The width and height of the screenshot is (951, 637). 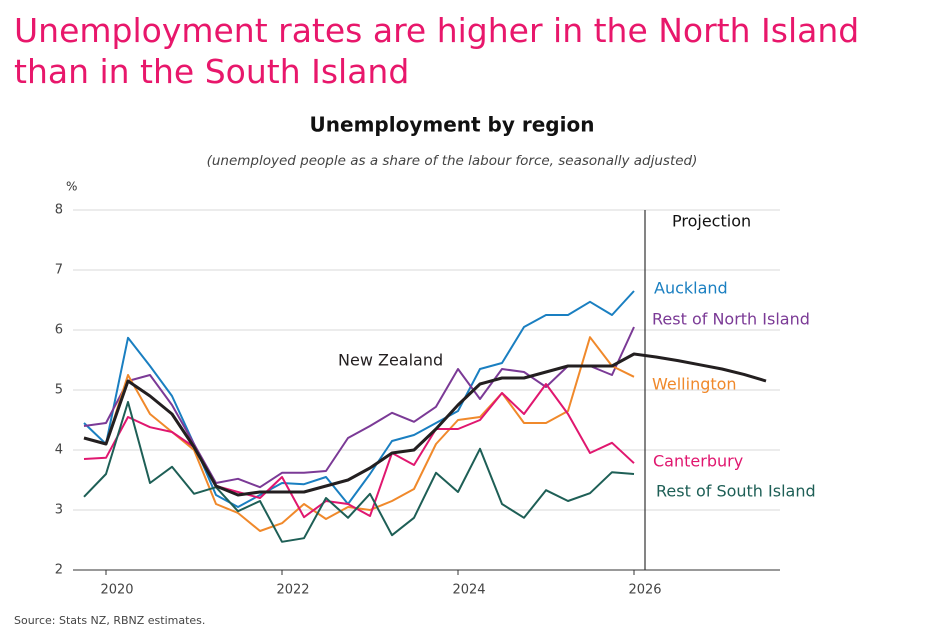 What do you see at coordinates (59, 510) in the screenshot?
I see `y-tick-label: 3` at bounding box center [59, 510].